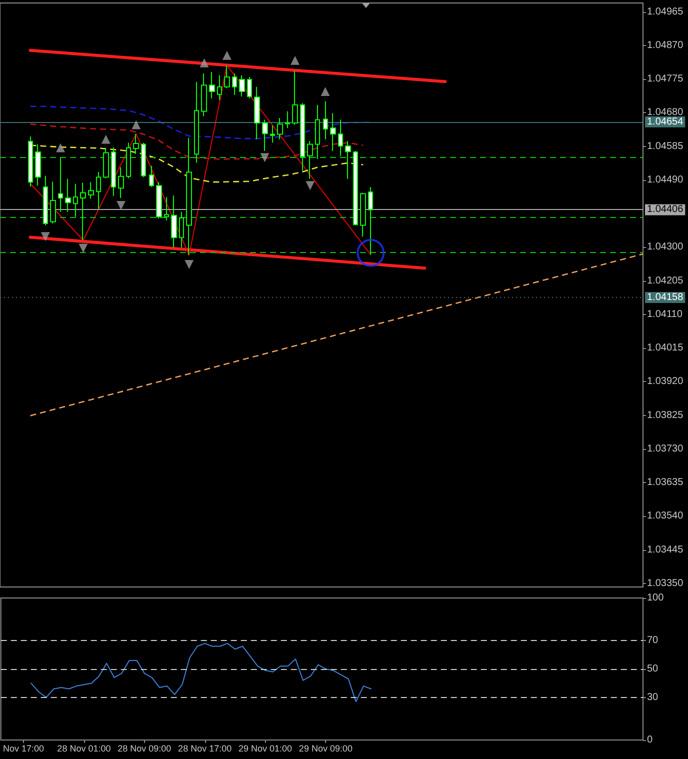 Image resolution: width=688 pixels, height=759 pixels. What do you see at coordinates (145, 749) in the screenshot?
I see `x-tick-label: 28 Nov 09:00` at bounding box center [145, 749].